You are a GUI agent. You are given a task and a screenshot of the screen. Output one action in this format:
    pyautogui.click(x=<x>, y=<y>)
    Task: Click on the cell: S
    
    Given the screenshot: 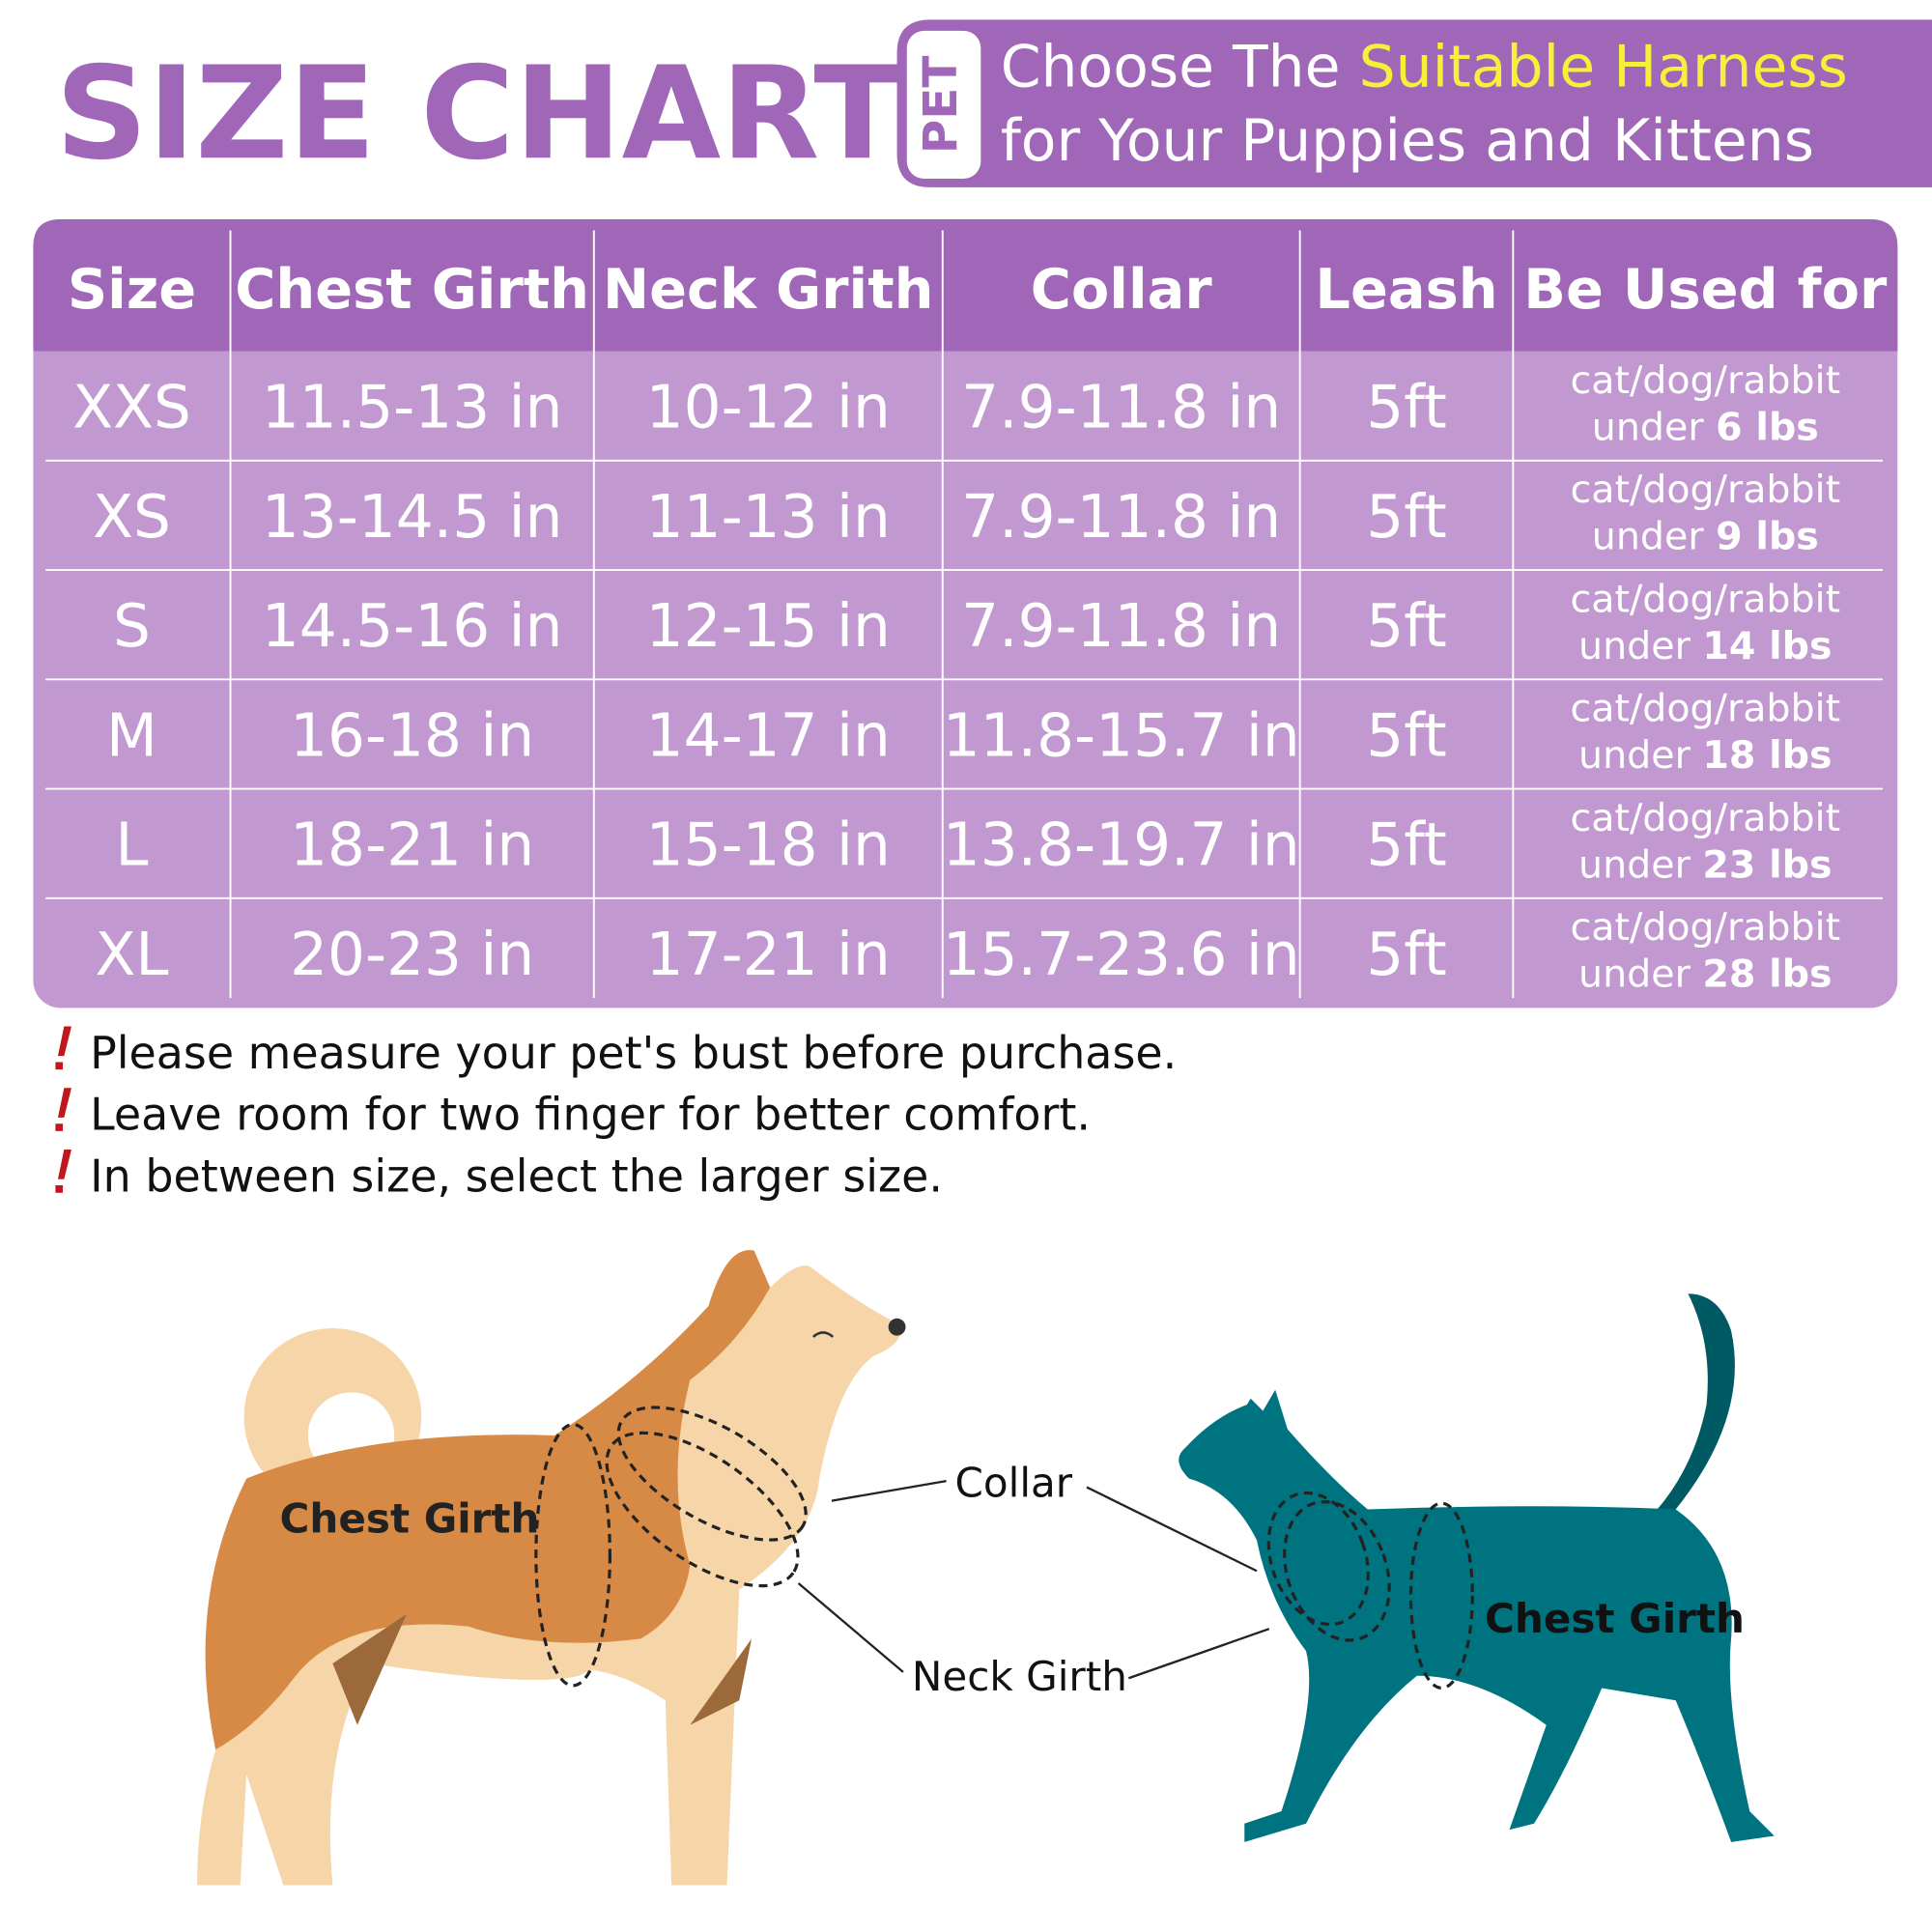 What is the action you would take?
    pyautogui.click(x=132, y=626)
    